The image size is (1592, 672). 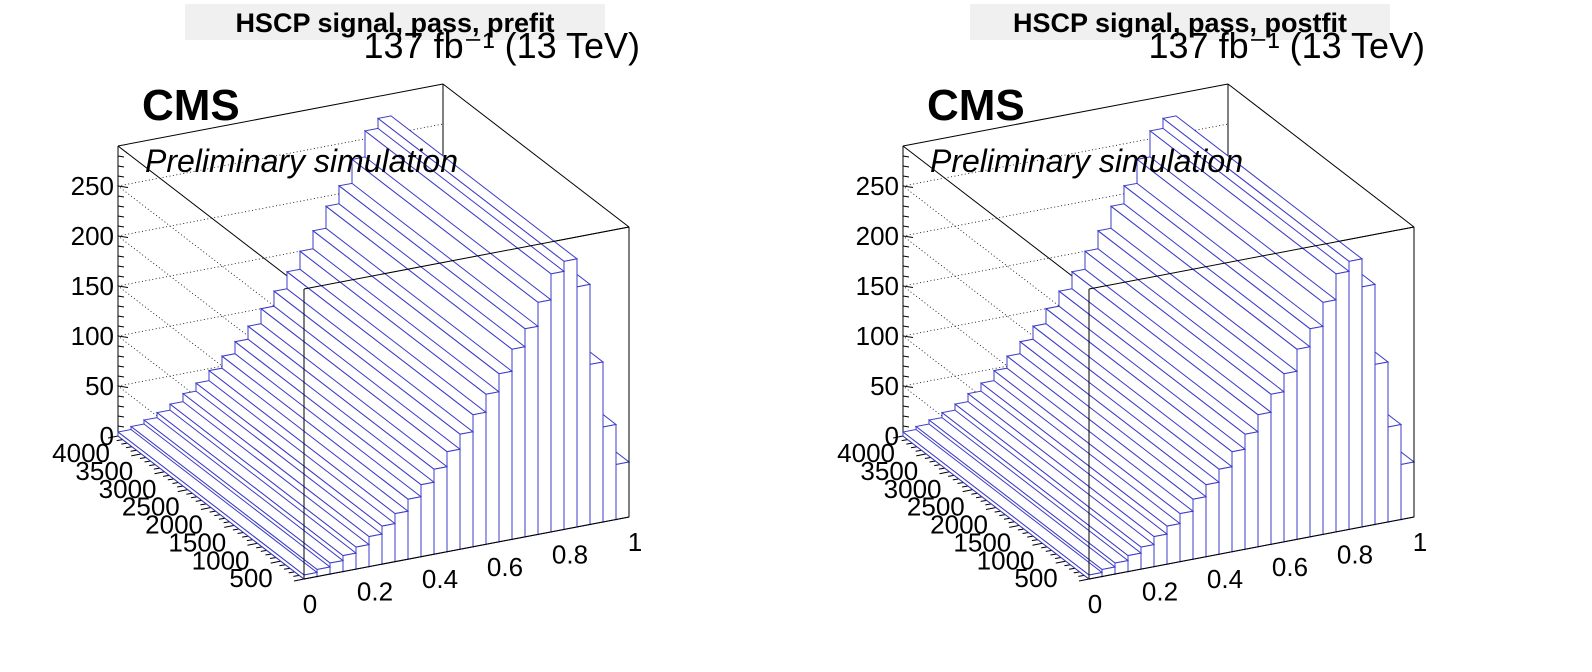 I want to click on x-tick-label: 0.2, so click(x=1160, y=592).